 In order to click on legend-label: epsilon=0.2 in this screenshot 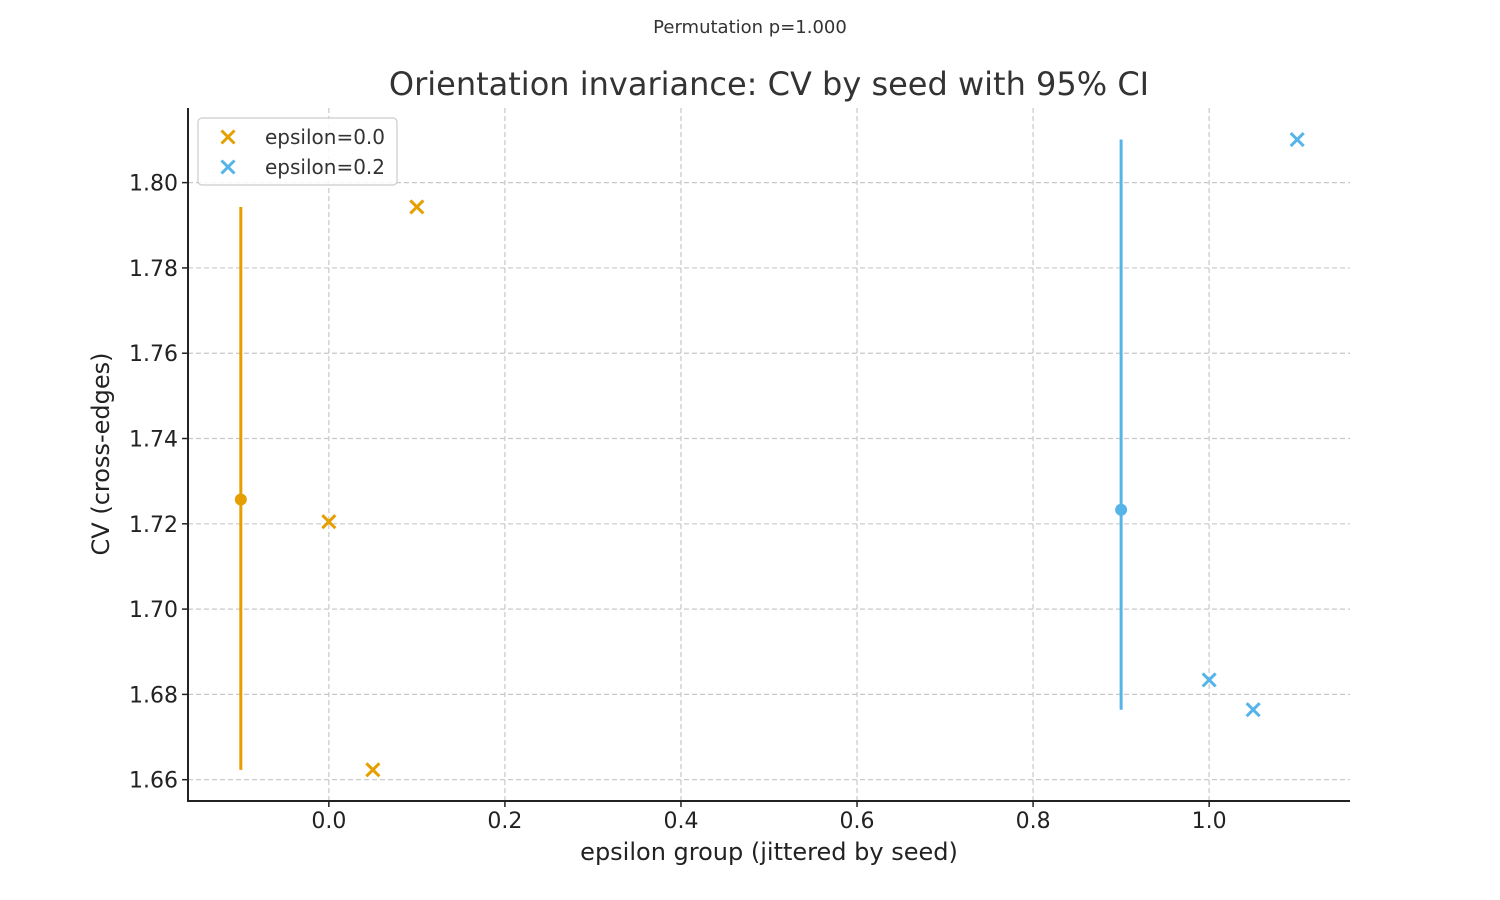, I will do `click(325, 167)`.